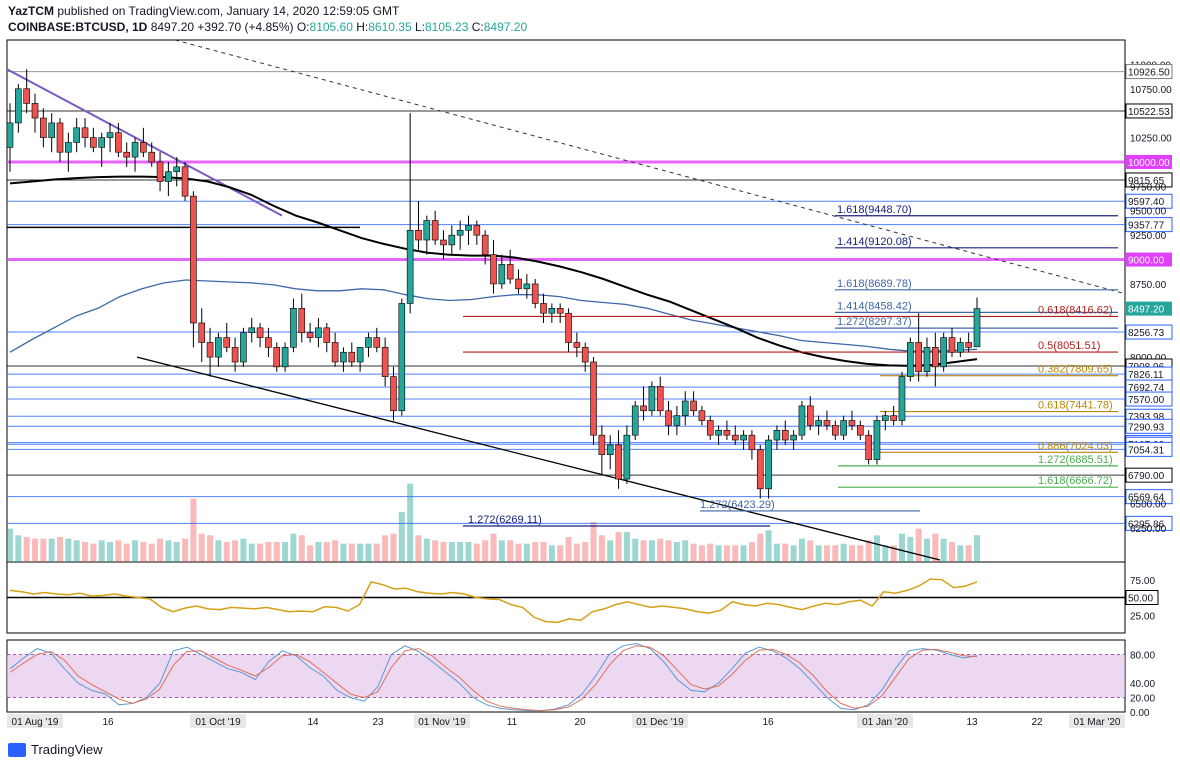  I want to click on ohlc-close: C:8497.20, so click(499, 27).